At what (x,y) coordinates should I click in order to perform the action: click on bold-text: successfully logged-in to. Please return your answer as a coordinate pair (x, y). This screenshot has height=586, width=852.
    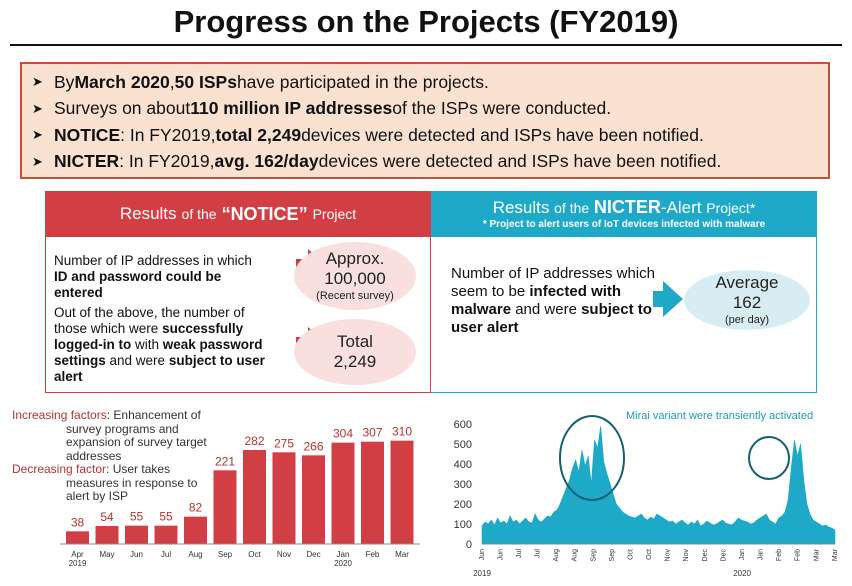
    Looking at the image, I should click on (149, 336).